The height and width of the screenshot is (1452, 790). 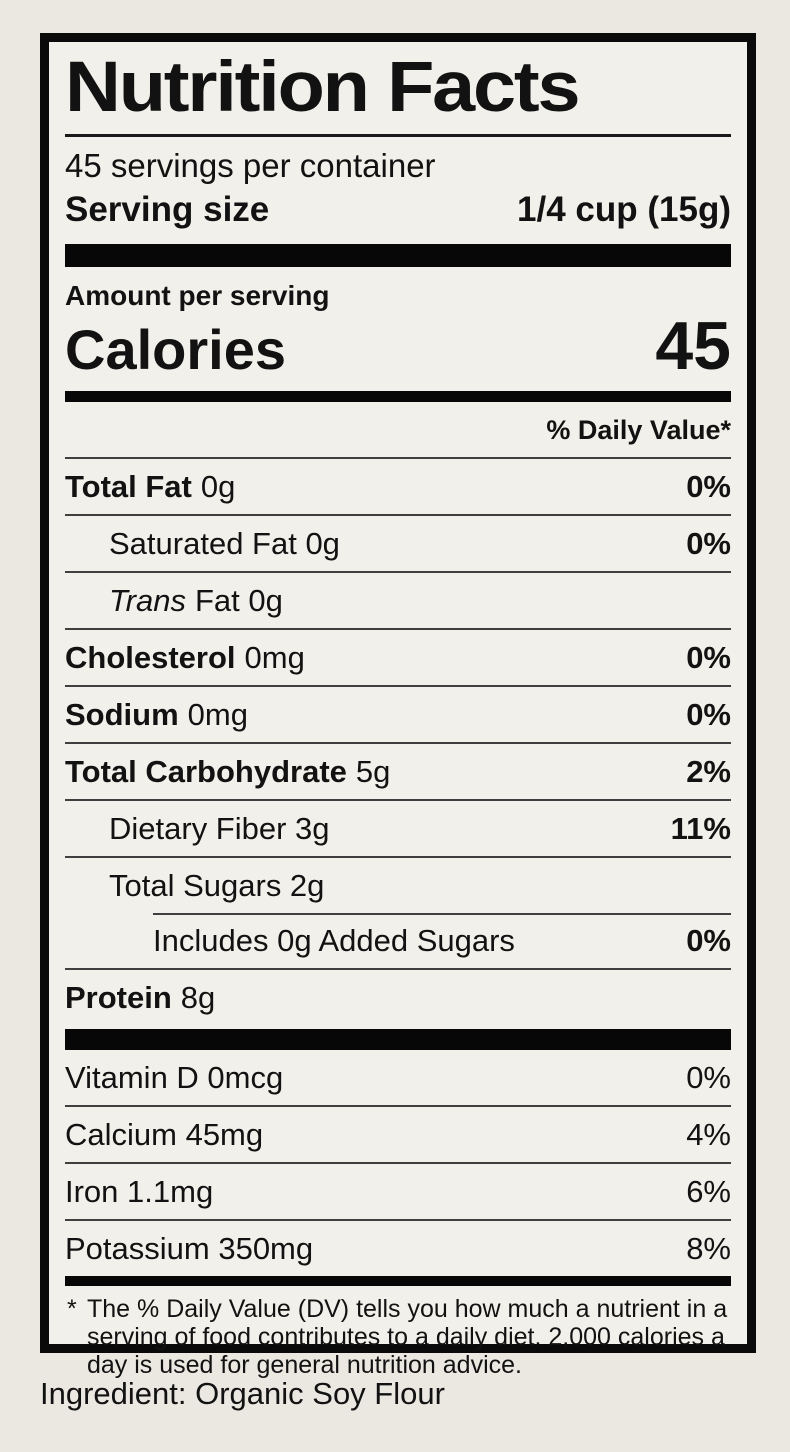 I want to click on divider-above-footnote, so click(x=398, y=1280).